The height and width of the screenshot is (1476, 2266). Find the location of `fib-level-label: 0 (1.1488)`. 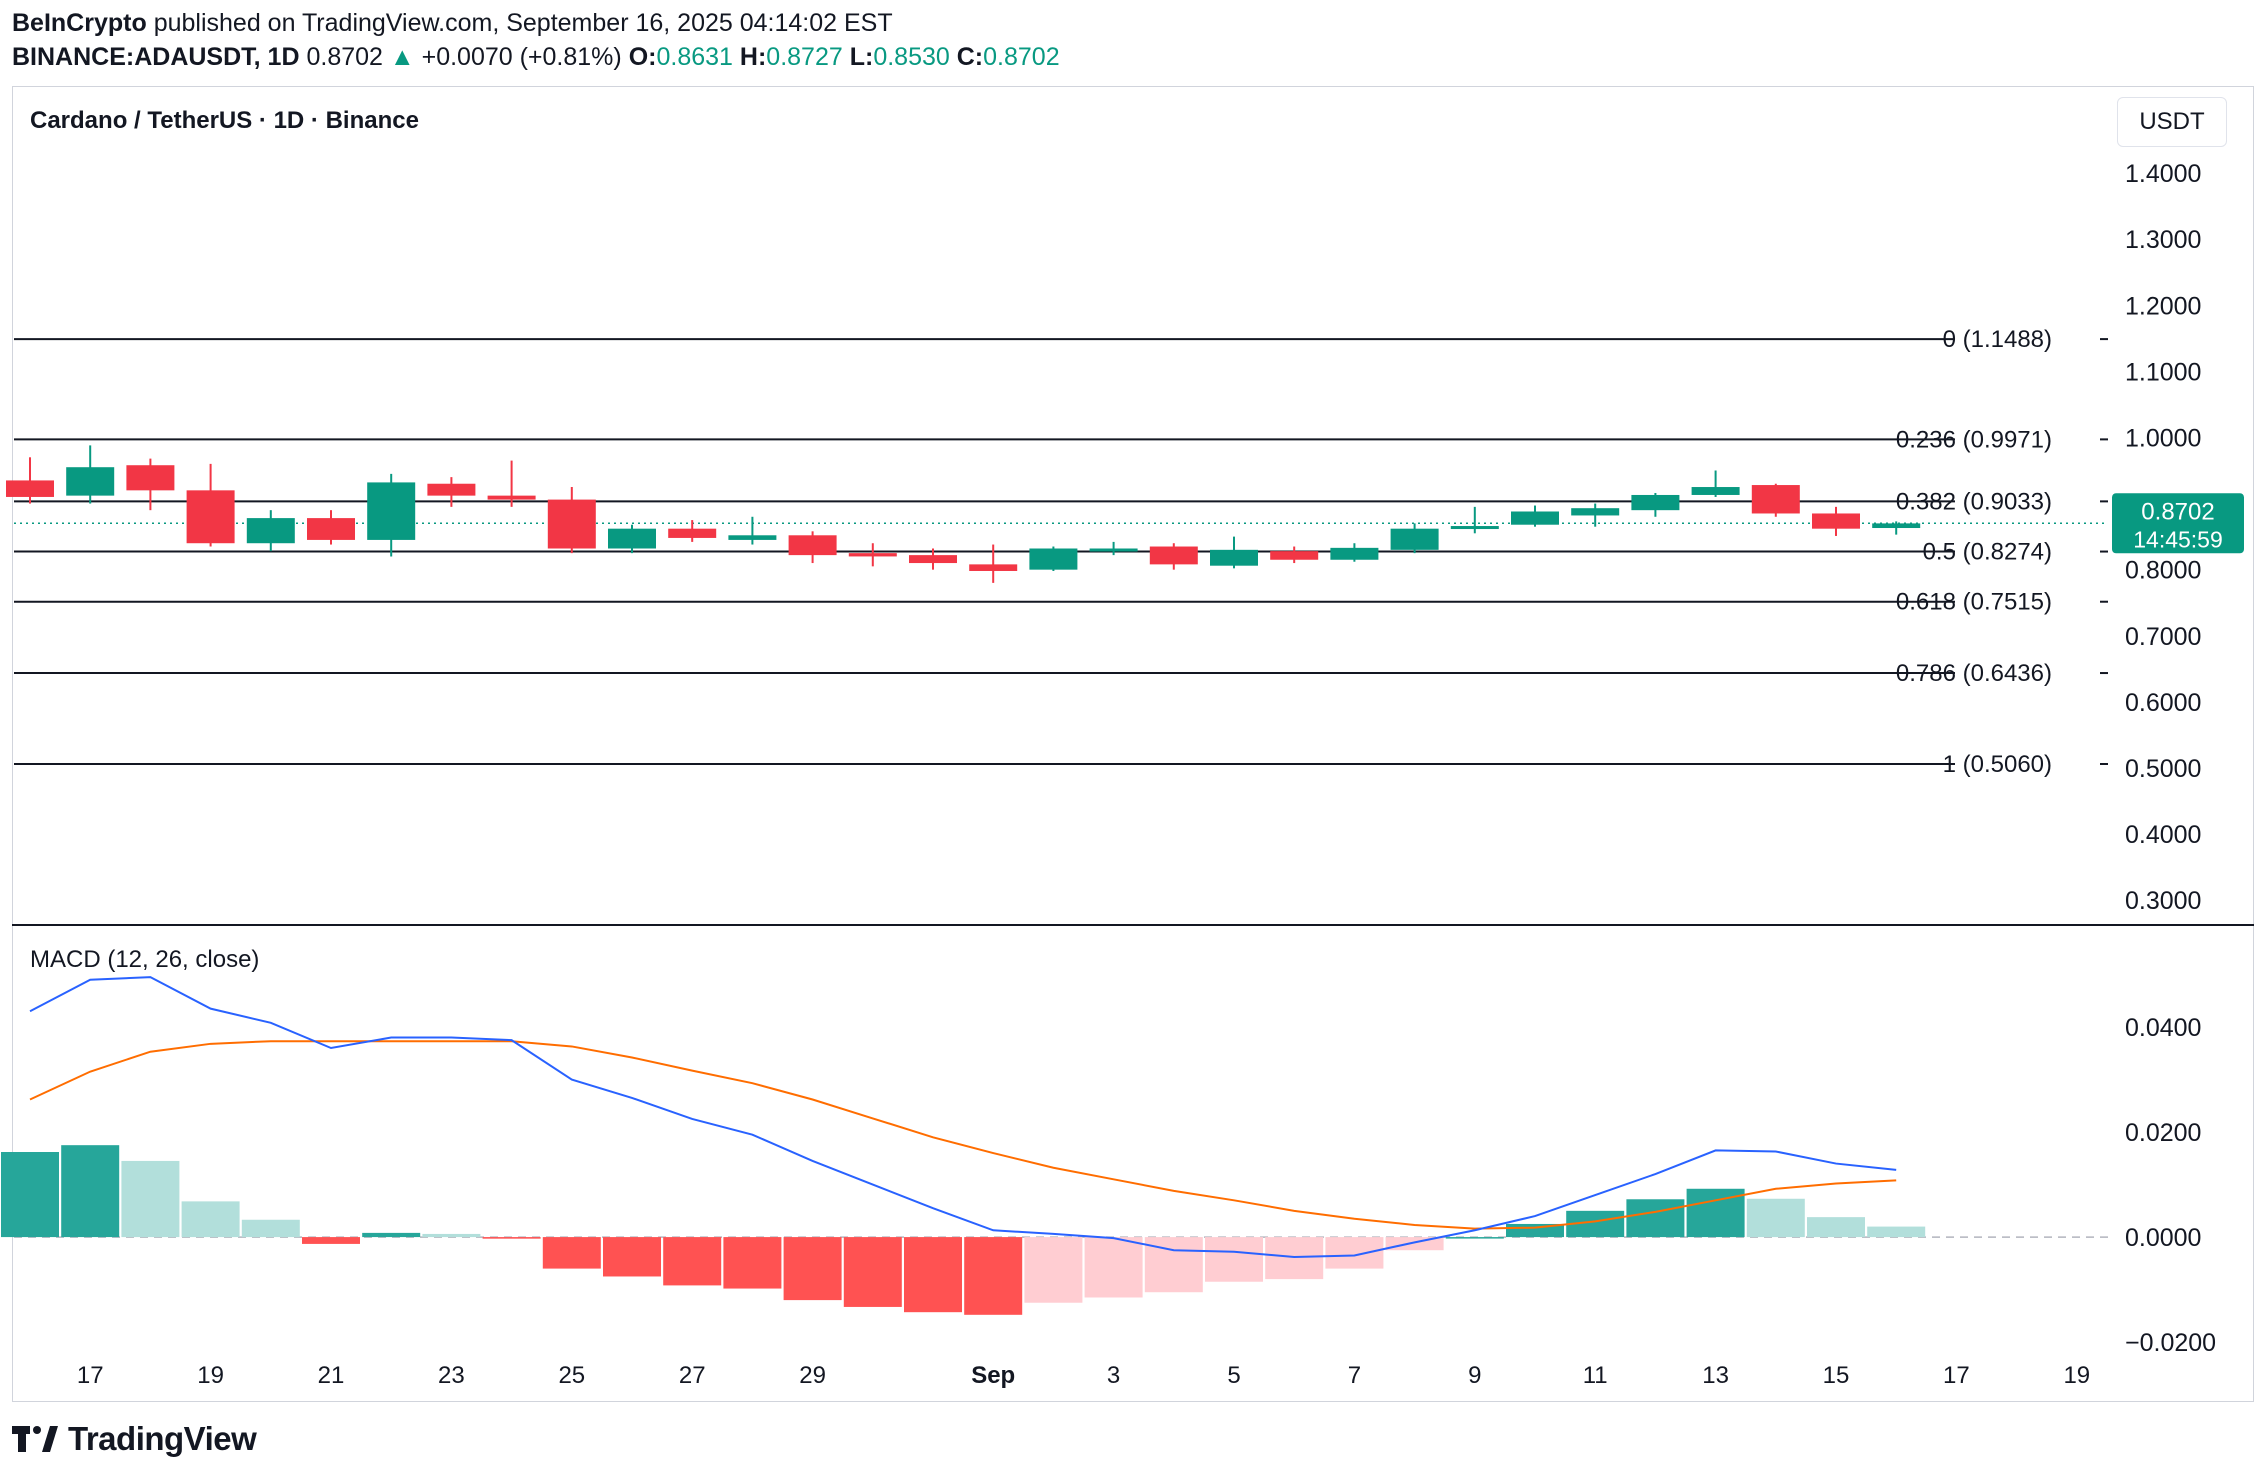

fib-level-label: 0 (1.1488) is located at coordinates (1997, 339).